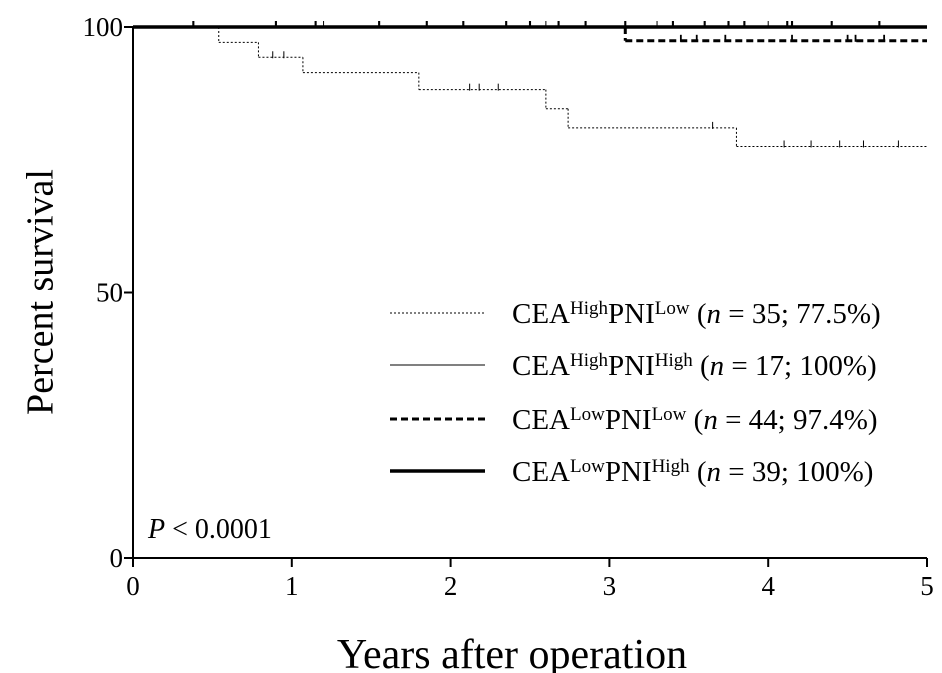  Describe the element at coordinates (798, 420) in the screenshot. I see `legend-text-part: = 44; 97.4%)` at that location.